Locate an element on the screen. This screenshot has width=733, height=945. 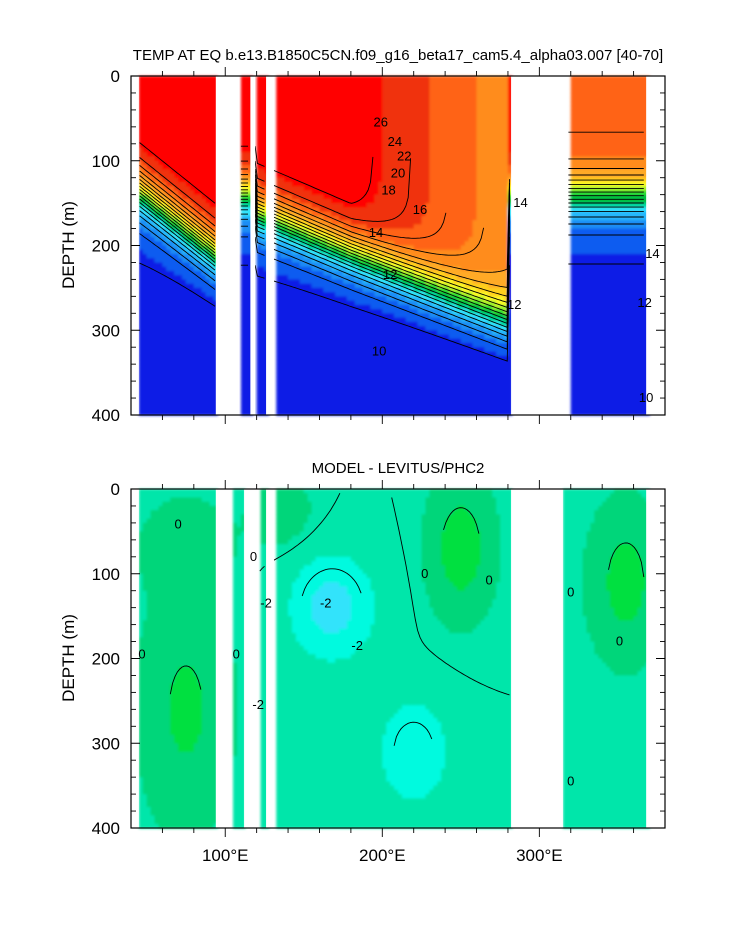
field-cell-2097 is located at coordinates (278, 150).